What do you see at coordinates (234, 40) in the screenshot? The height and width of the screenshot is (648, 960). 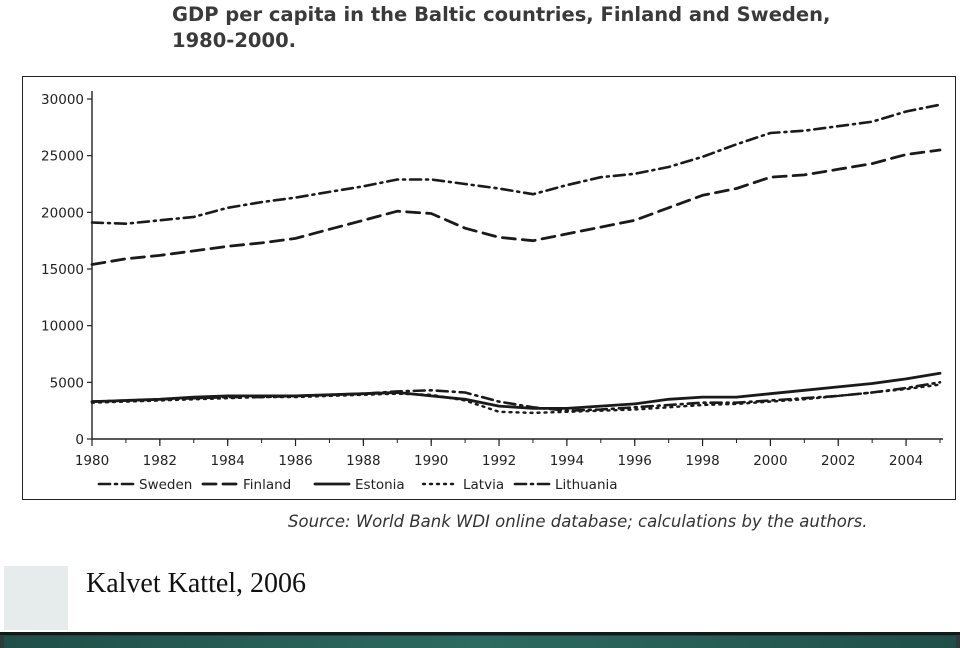 I see `chart-title-line-2: 1980-2000.` at bounding box center [234, 40].